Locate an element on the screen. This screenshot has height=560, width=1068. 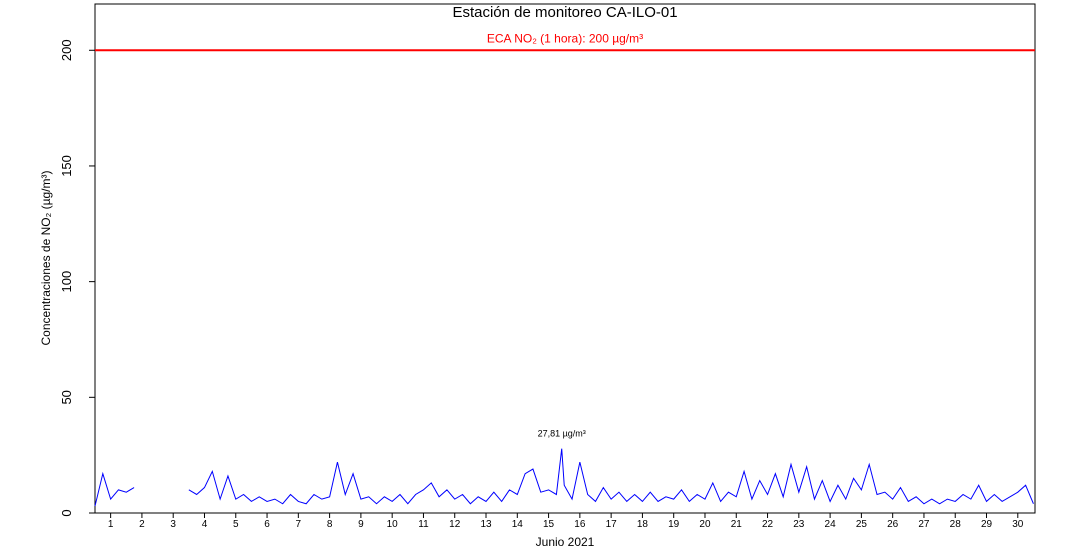
x-tick-label: 15 is located at coordinates (549, 524).